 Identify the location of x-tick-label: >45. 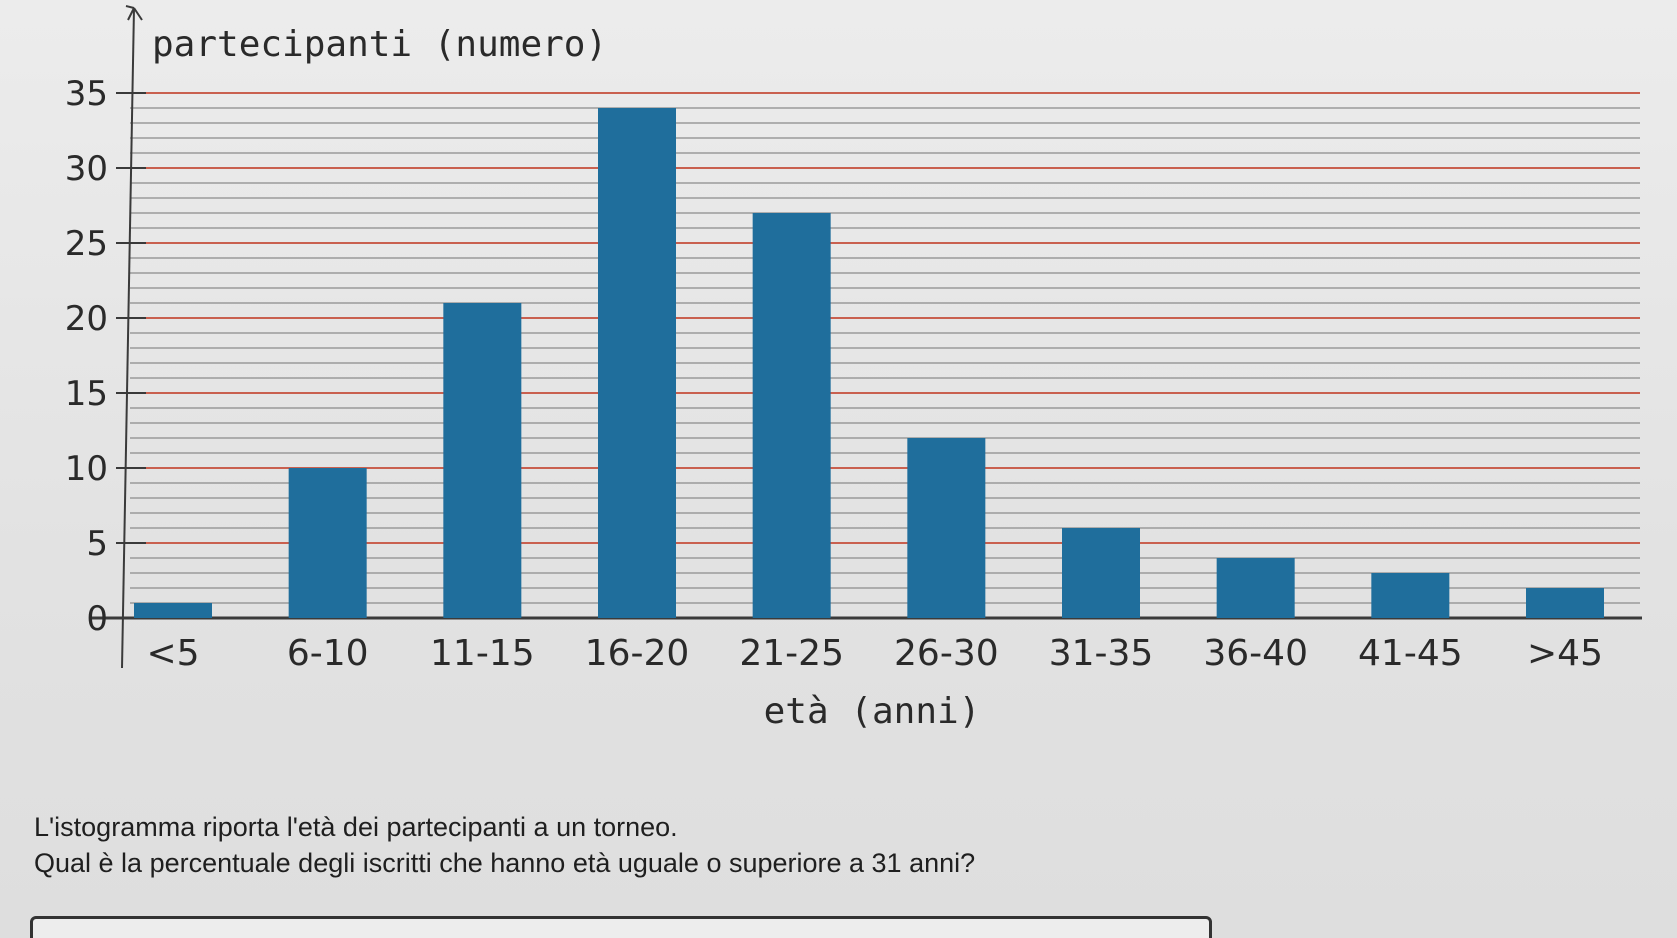
(1565, 653).